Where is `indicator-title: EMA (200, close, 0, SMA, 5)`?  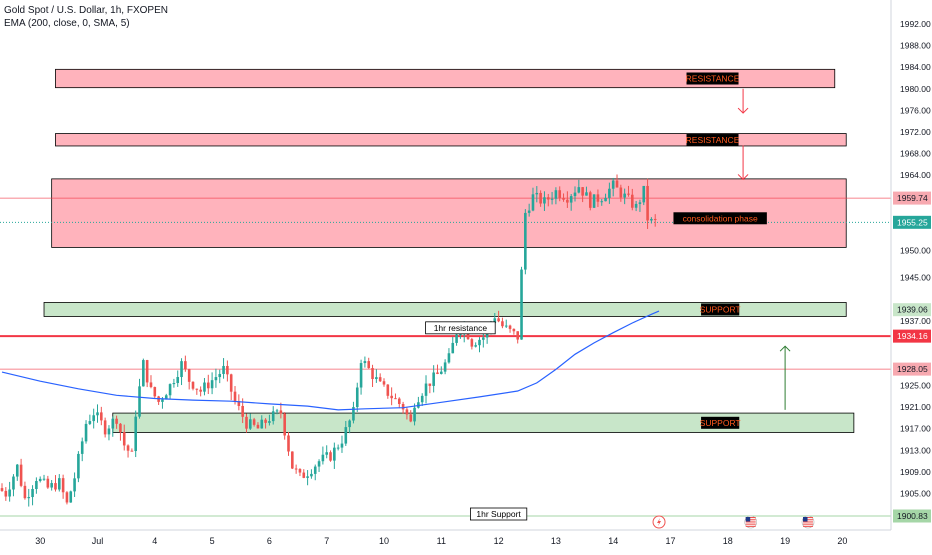 indicator-title: EMA (200, close, 0, SMA, 5) is located at coordinates (67, 23).